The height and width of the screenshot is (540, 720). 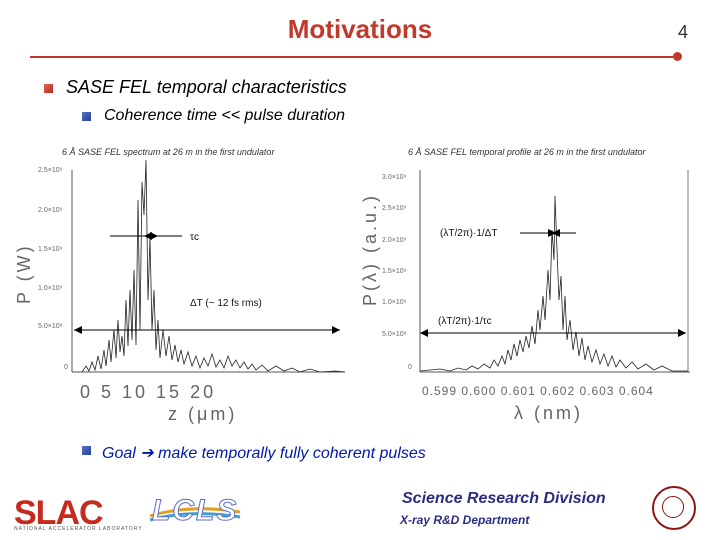 What do you see at coordinates (50, 326) in the screenshot?
I see `left-ytick: 5.0×10⁸` at bounding box center [50, 326].